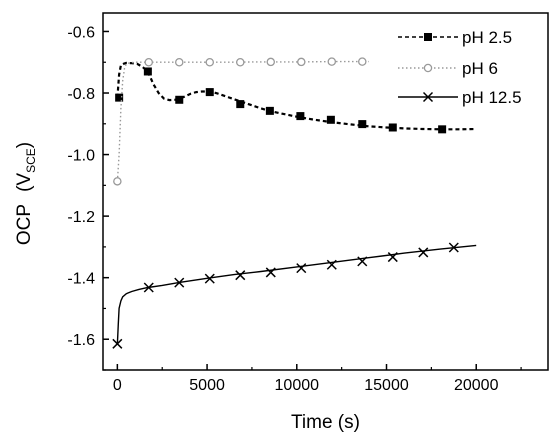  Describe the element at coordinates (460, 67) in the screenshot. I see `legend: pH 2.5 pH 6 pH 12.5` at that location.